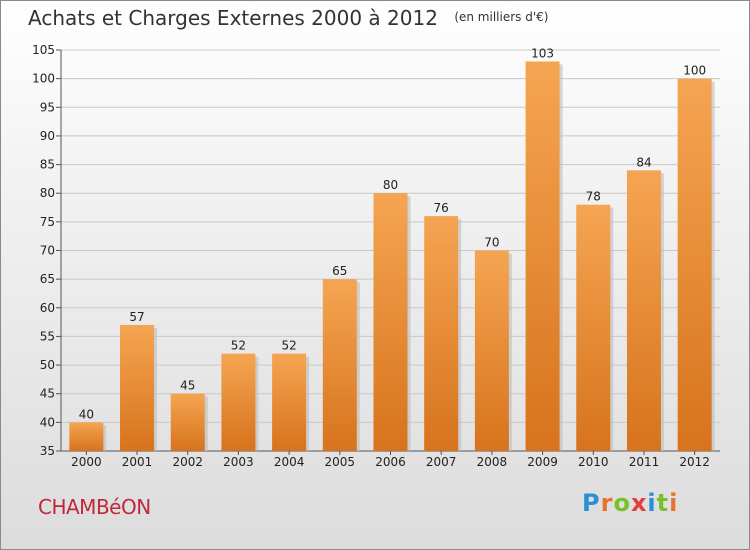 This screenshot has width=750, height=550. I want to click on data-label: 40, so click(86, 414).